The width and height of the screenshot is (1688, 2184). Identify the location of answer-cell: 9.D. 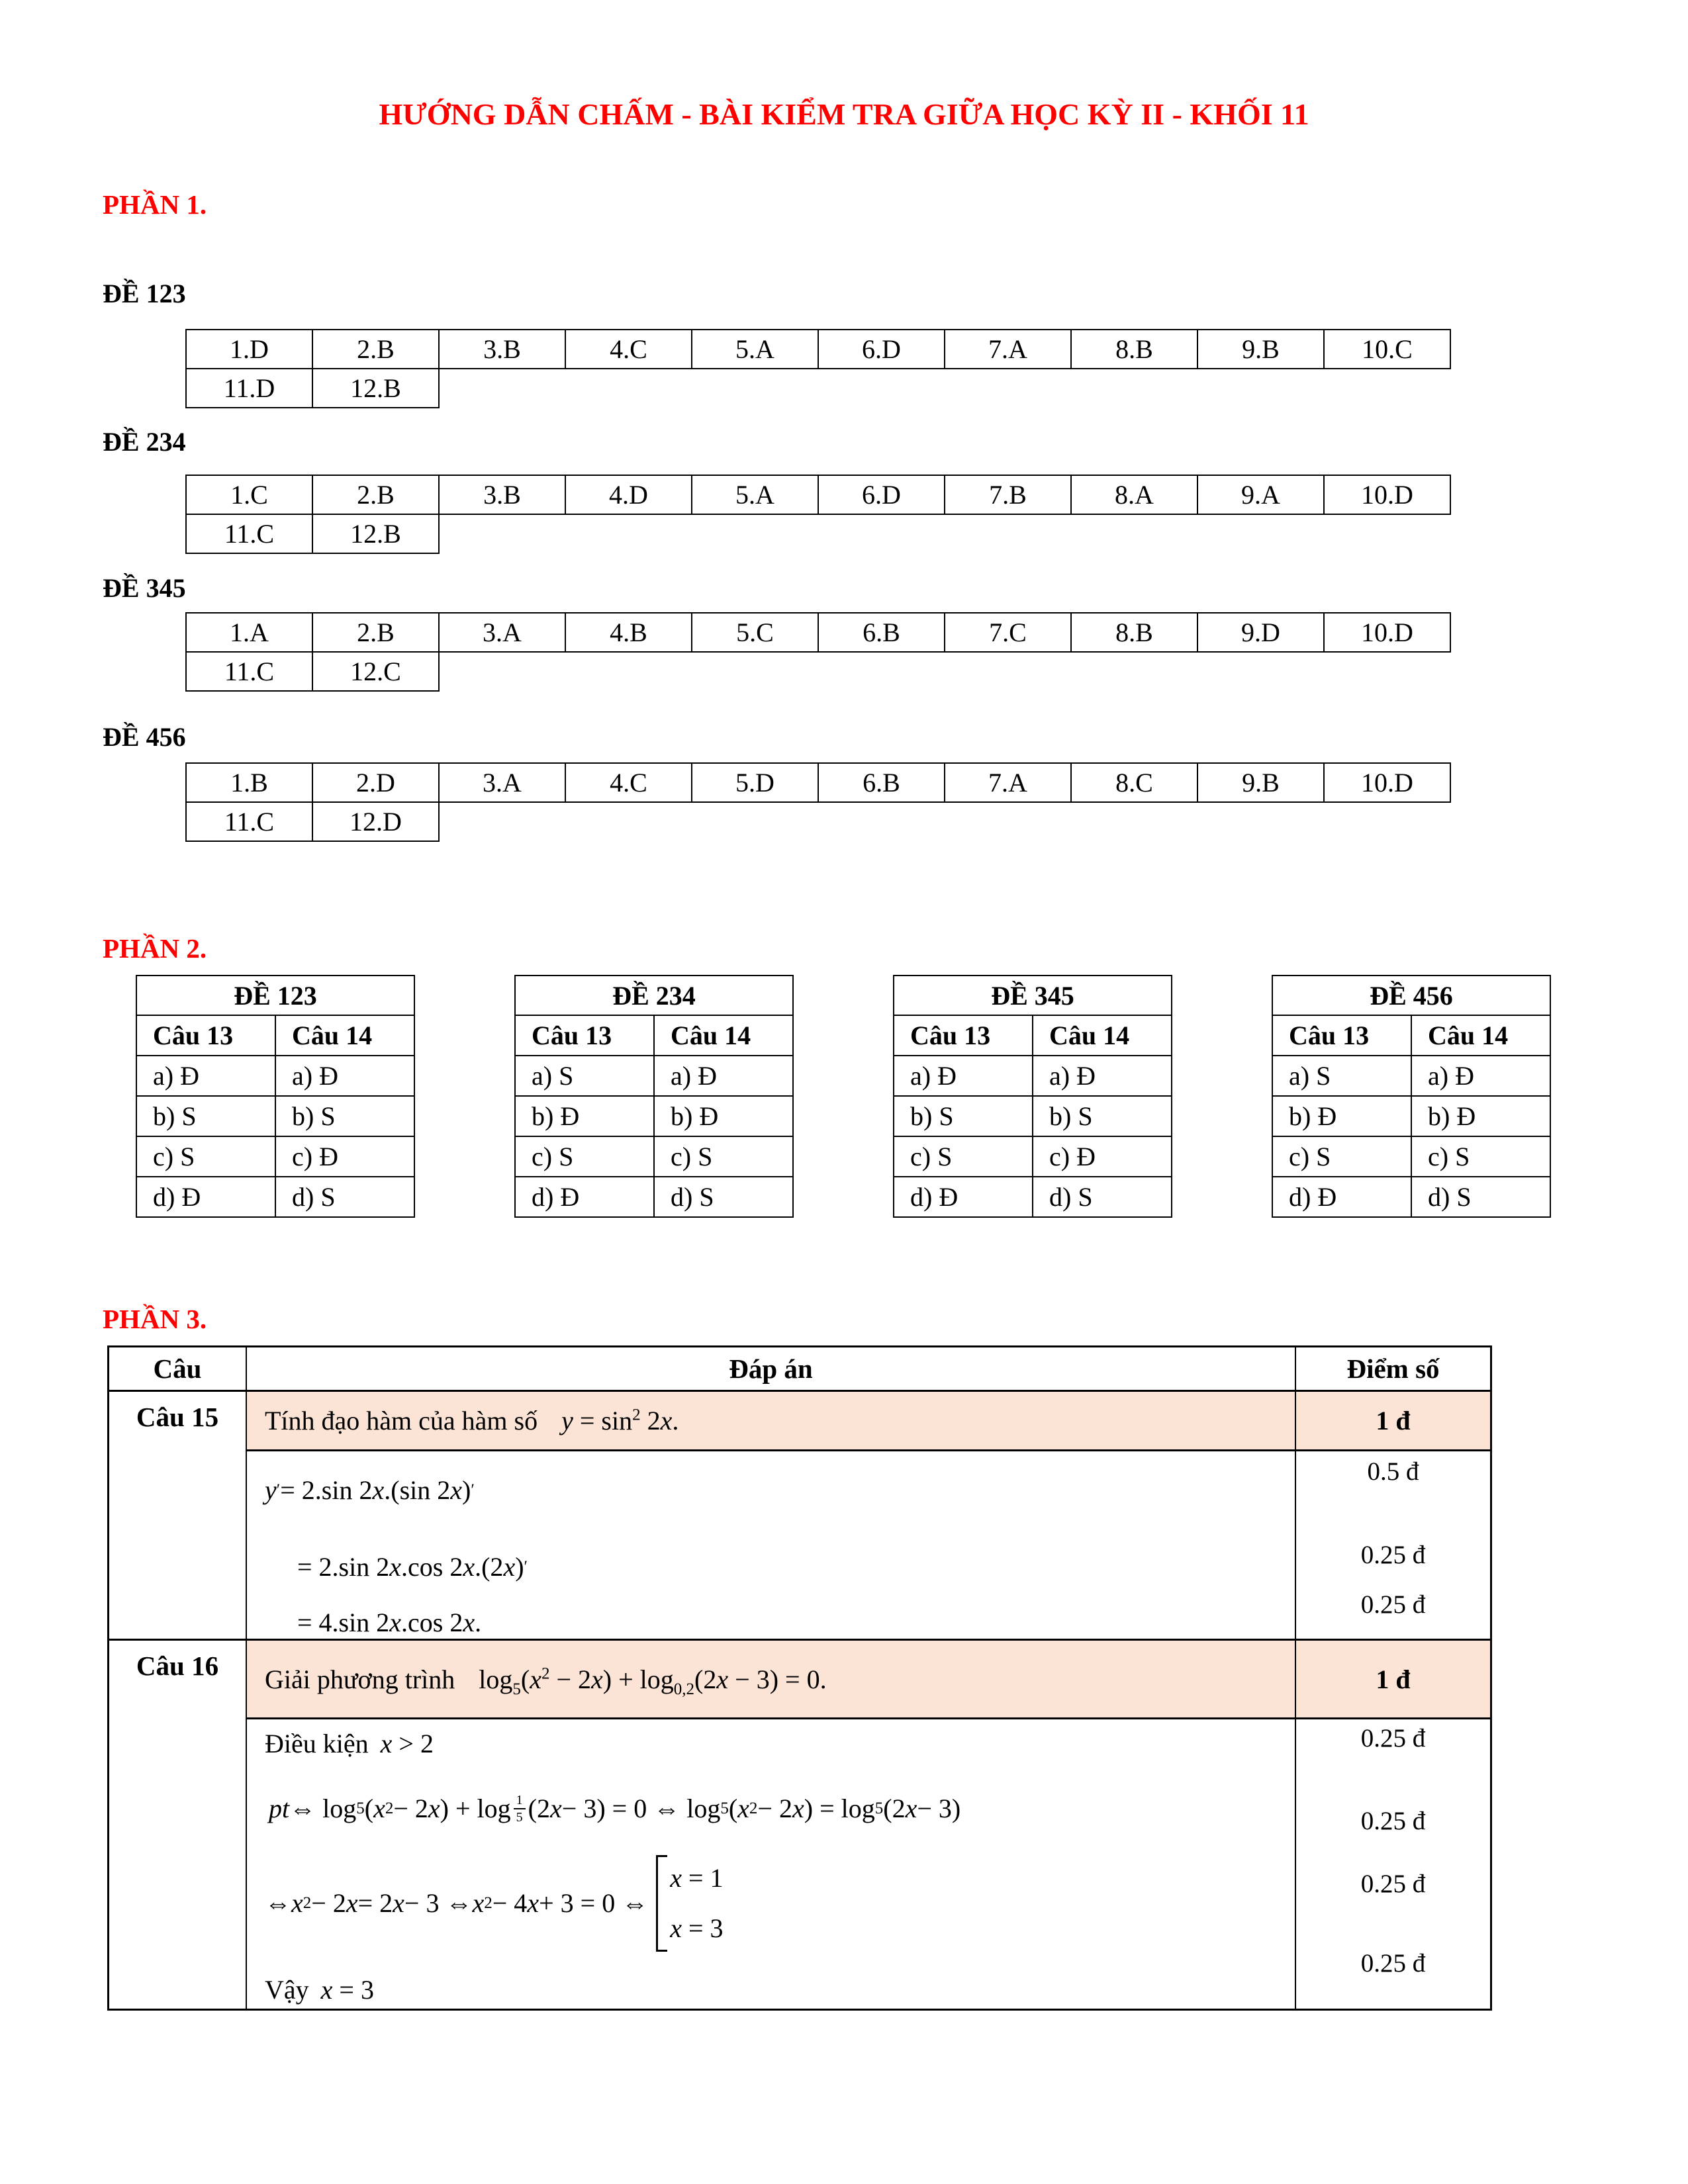
(1261, 632).